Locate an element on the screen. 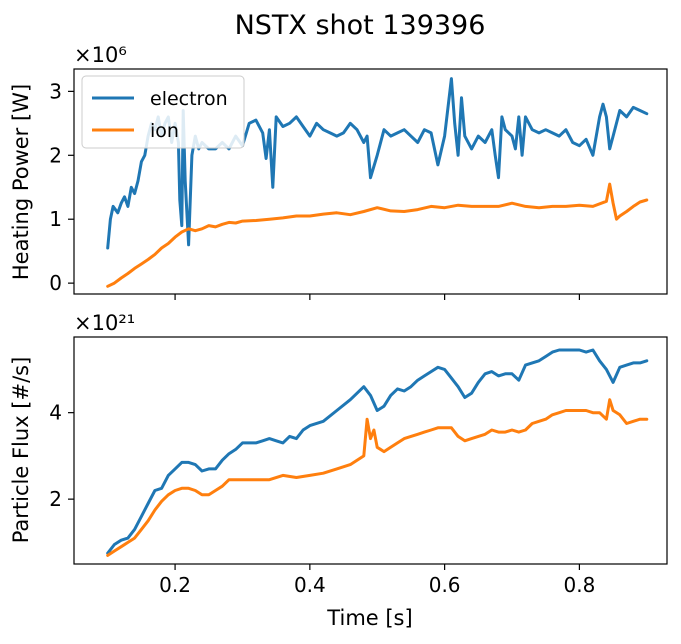 This screenshot has height=644, width=681. x-tick-label: 0.6 is located at coordinates (445, 585).